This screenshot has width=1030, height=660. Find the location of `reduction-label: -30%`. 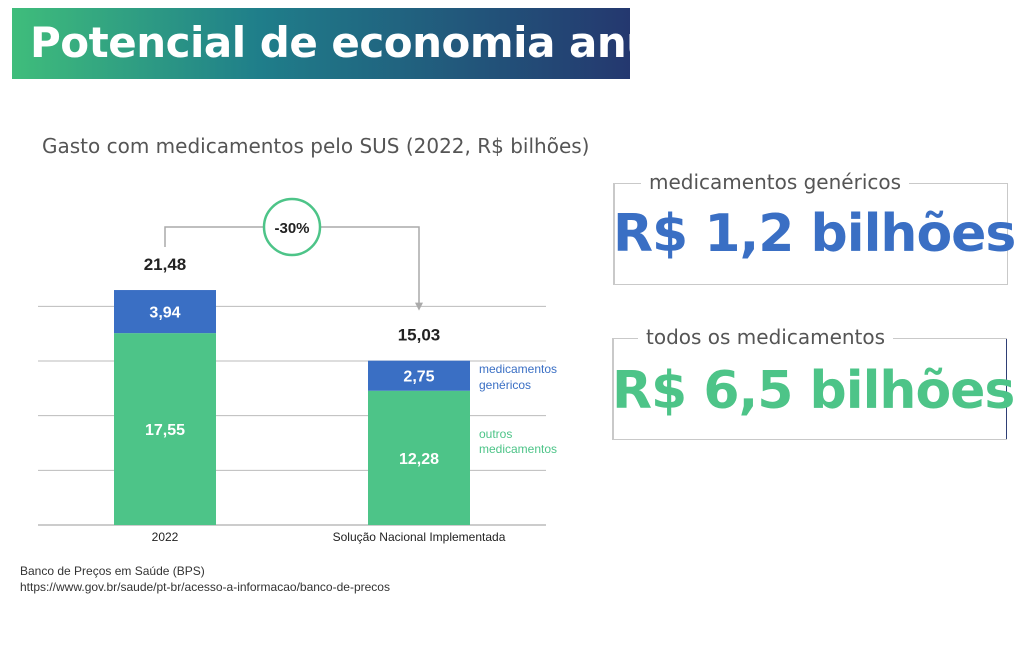

reduction-label: -30% is located at coordinates (291, 228).